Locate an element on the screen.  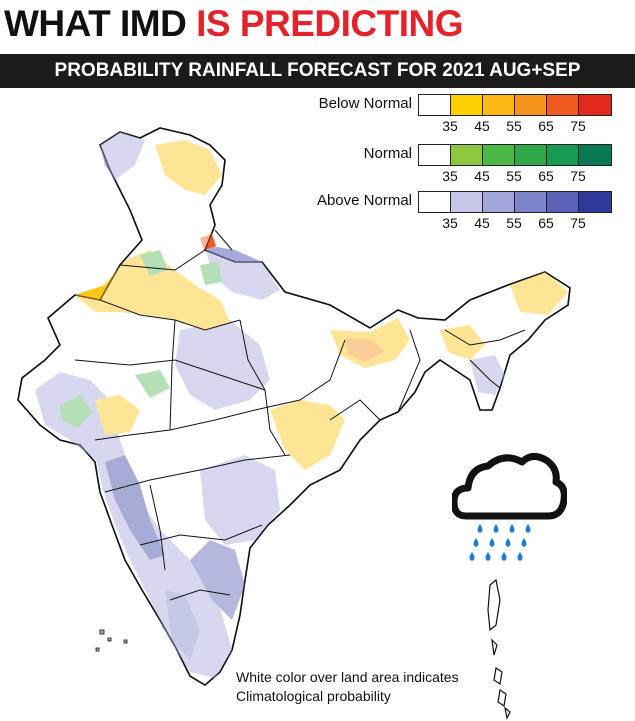
legend-row-normal: Normal 35 45 55 65 75 is located at coordinates (460, 168).